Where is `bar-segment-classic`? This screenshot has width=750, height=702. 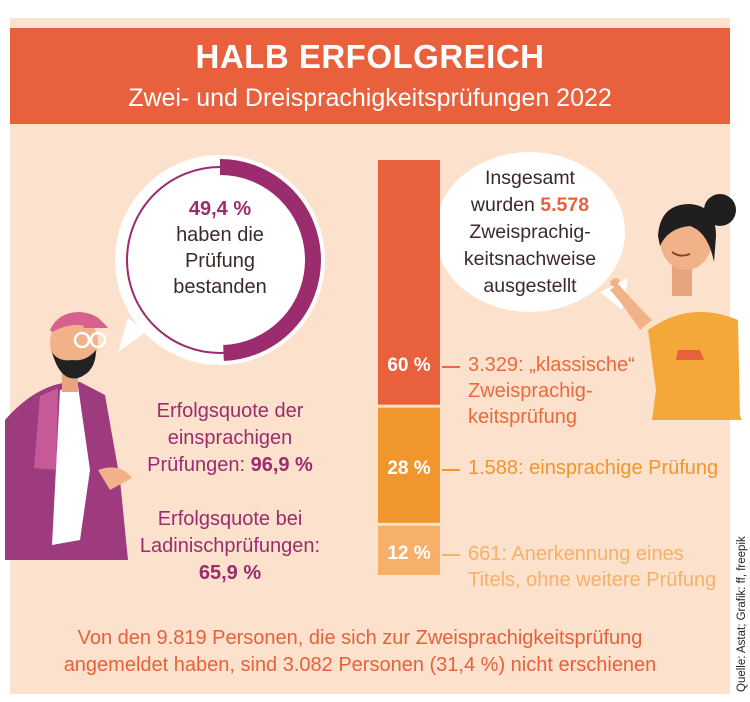 bar-segment-classic is located at coordinates (409, 282).